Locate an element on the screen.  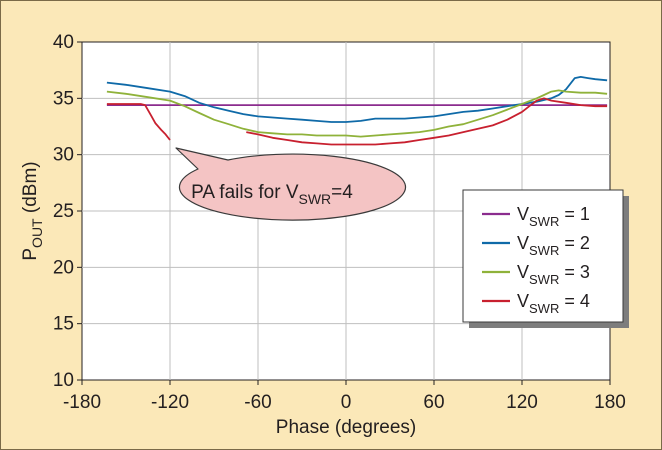
x-tick-label: 60 is located at coordinates (433, 402).